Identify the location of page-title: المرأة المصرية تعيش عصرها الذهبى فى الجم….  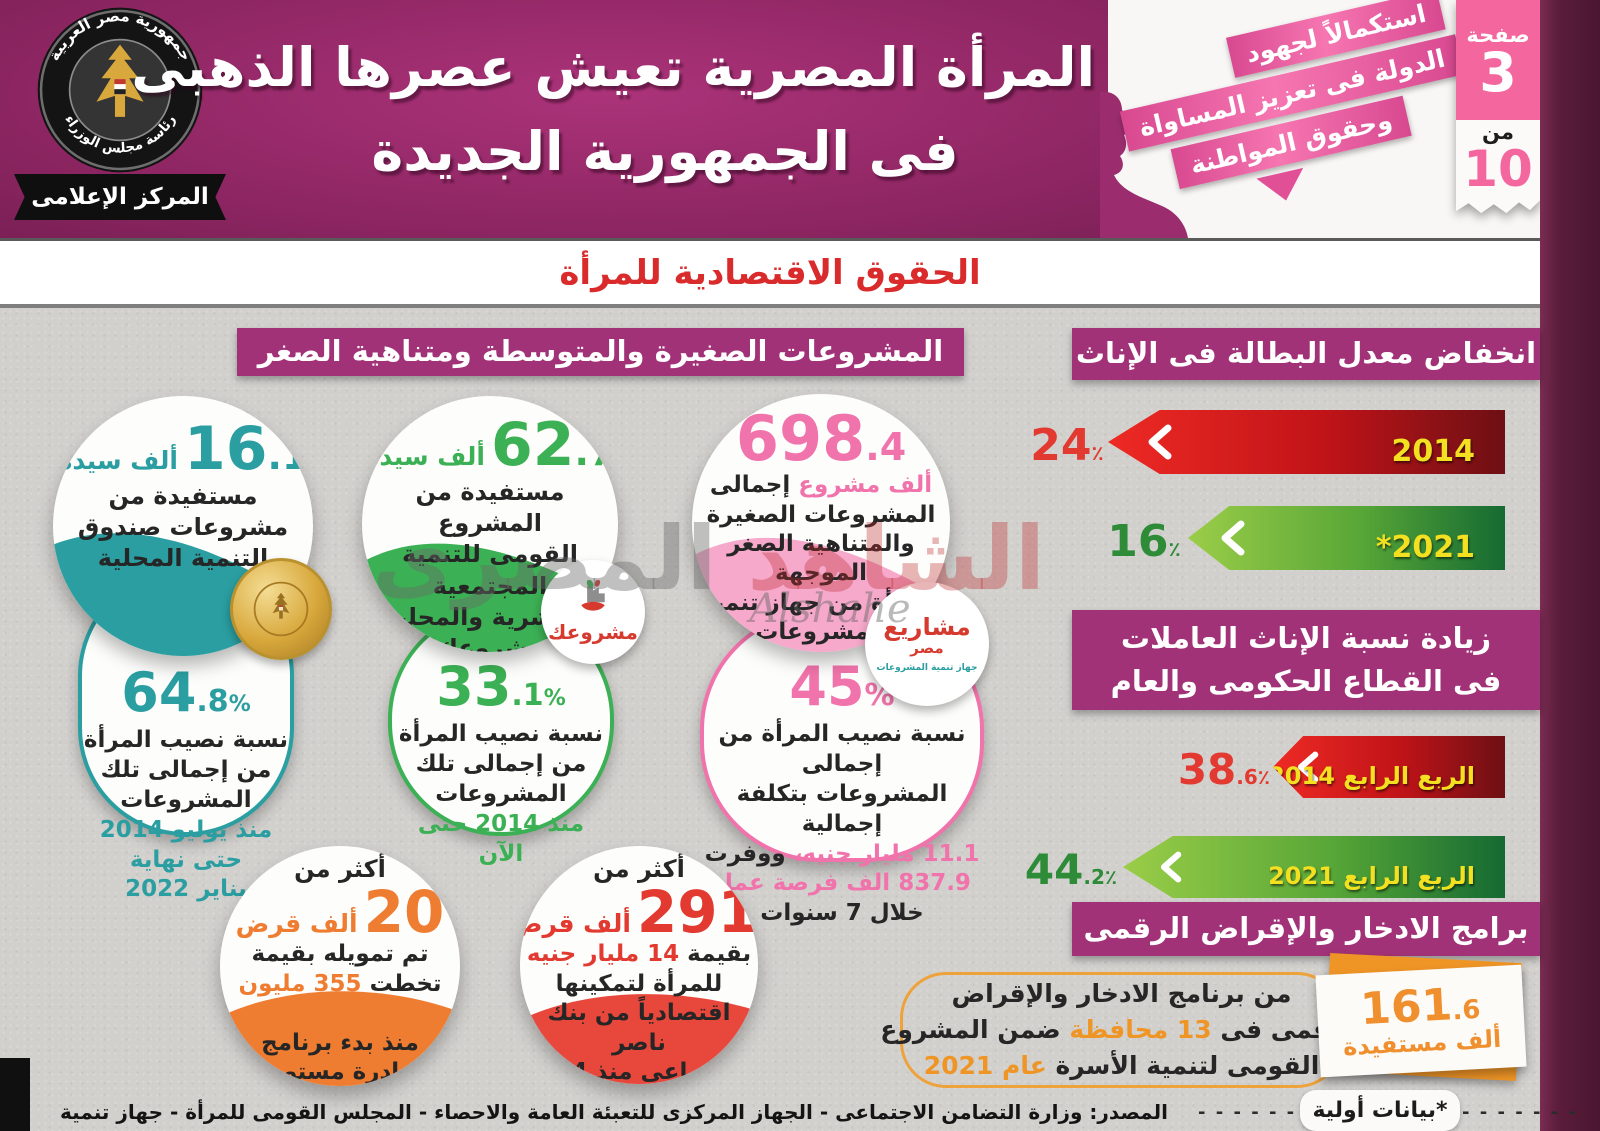
(613, 123).